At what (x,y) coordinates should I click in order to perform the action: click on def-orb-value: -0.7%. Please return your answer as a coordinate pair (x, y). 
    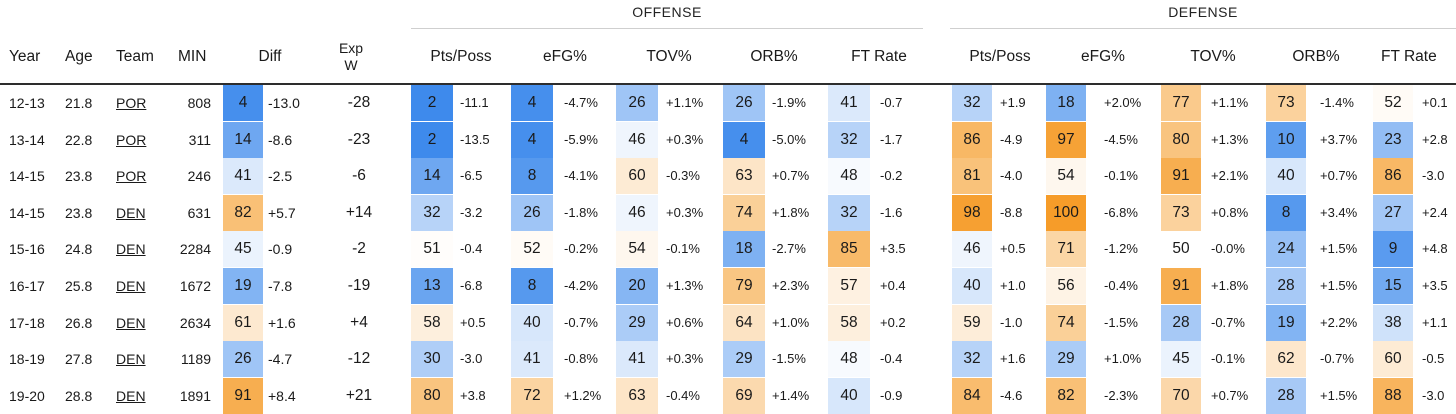
    Looking at the image, I should click on (1337, 359).